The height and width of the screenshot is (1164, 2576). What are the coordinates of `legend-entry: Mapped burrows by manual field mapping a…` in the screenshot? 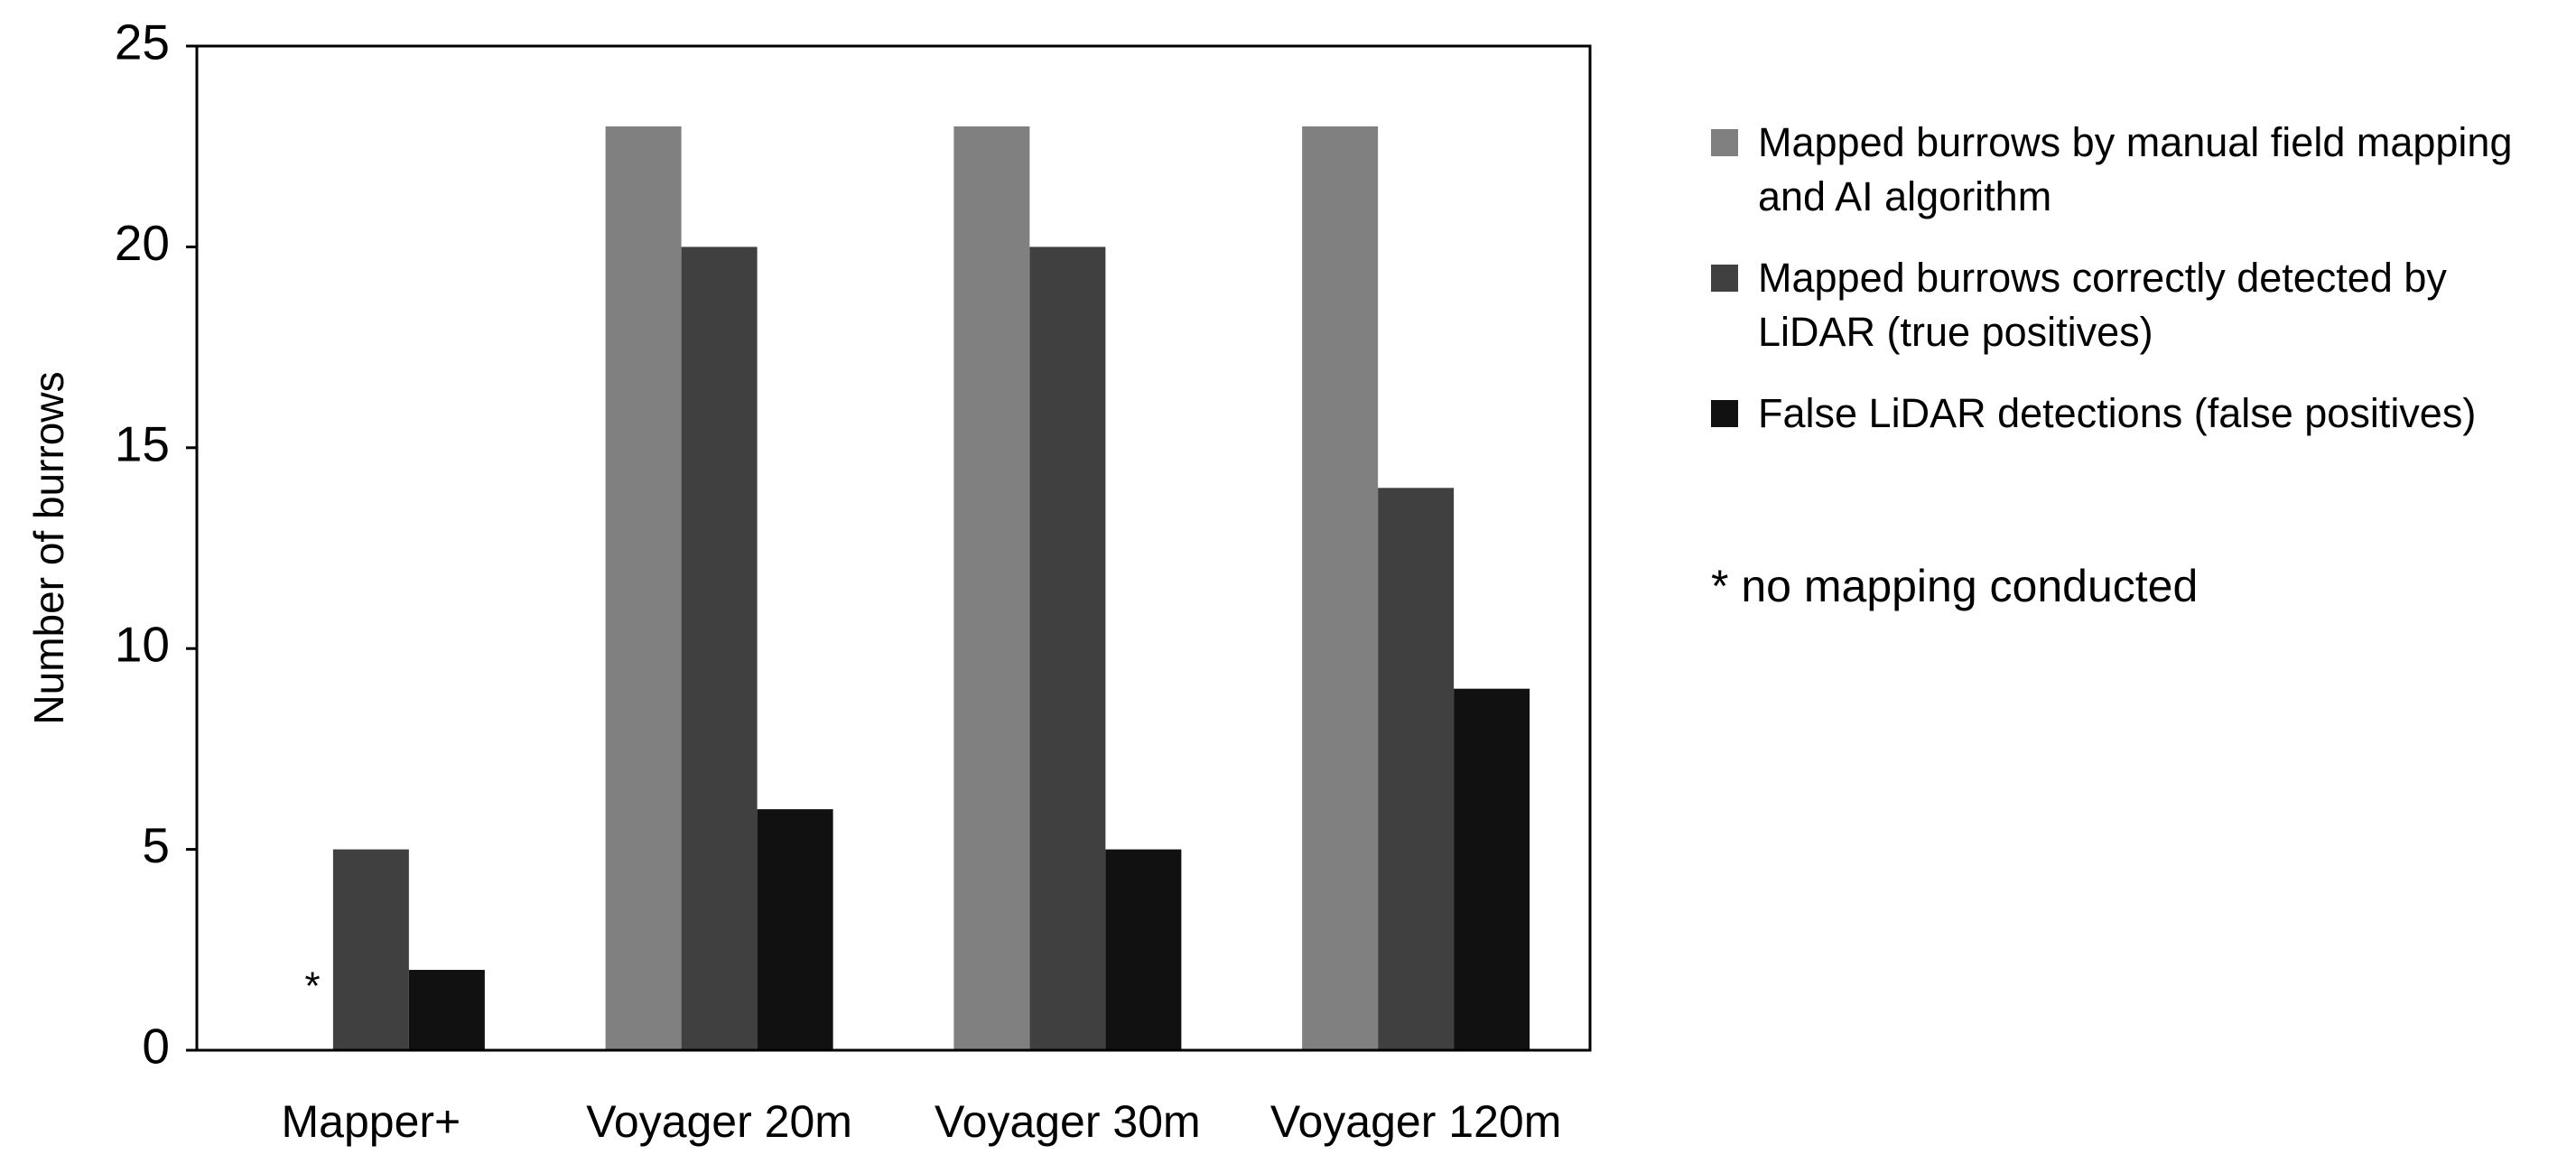 It's located at (2131, 170).